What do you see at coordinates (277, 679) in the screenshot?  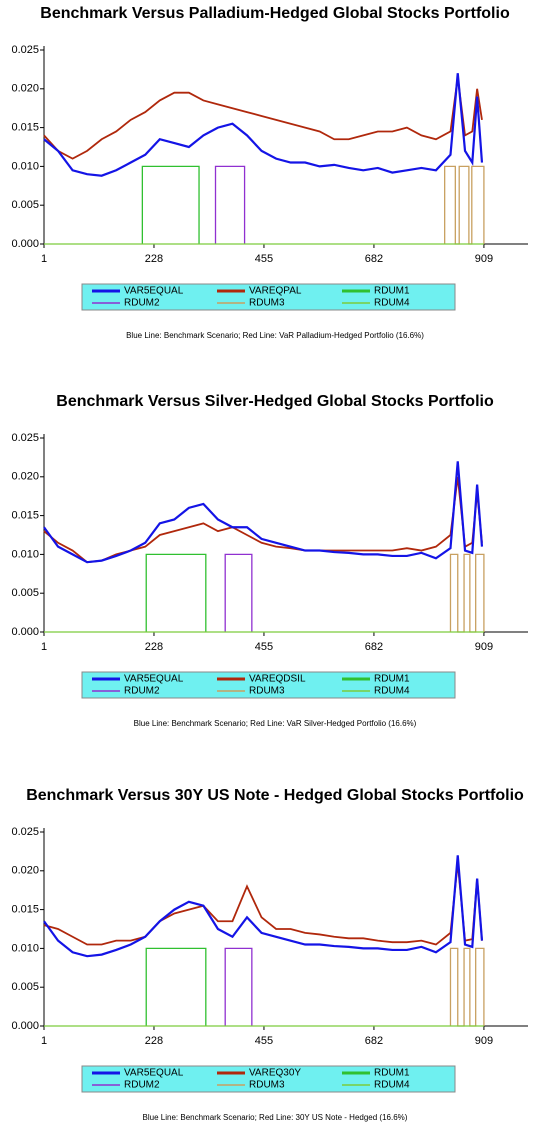 I see `legend-label: VAREQDSIL` at bounding box center [277, 679].